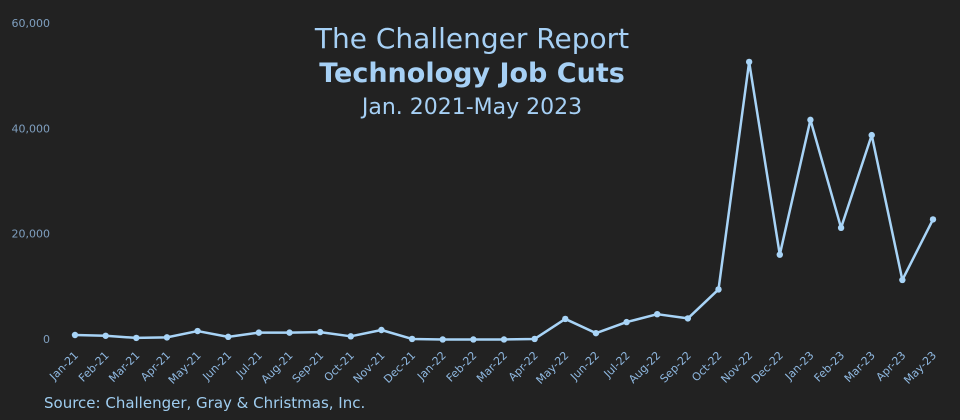 Image resolution: width=960 pixels, height=420 pixels. I want to click on y-tick-label: 40,000, so click(31, 128).